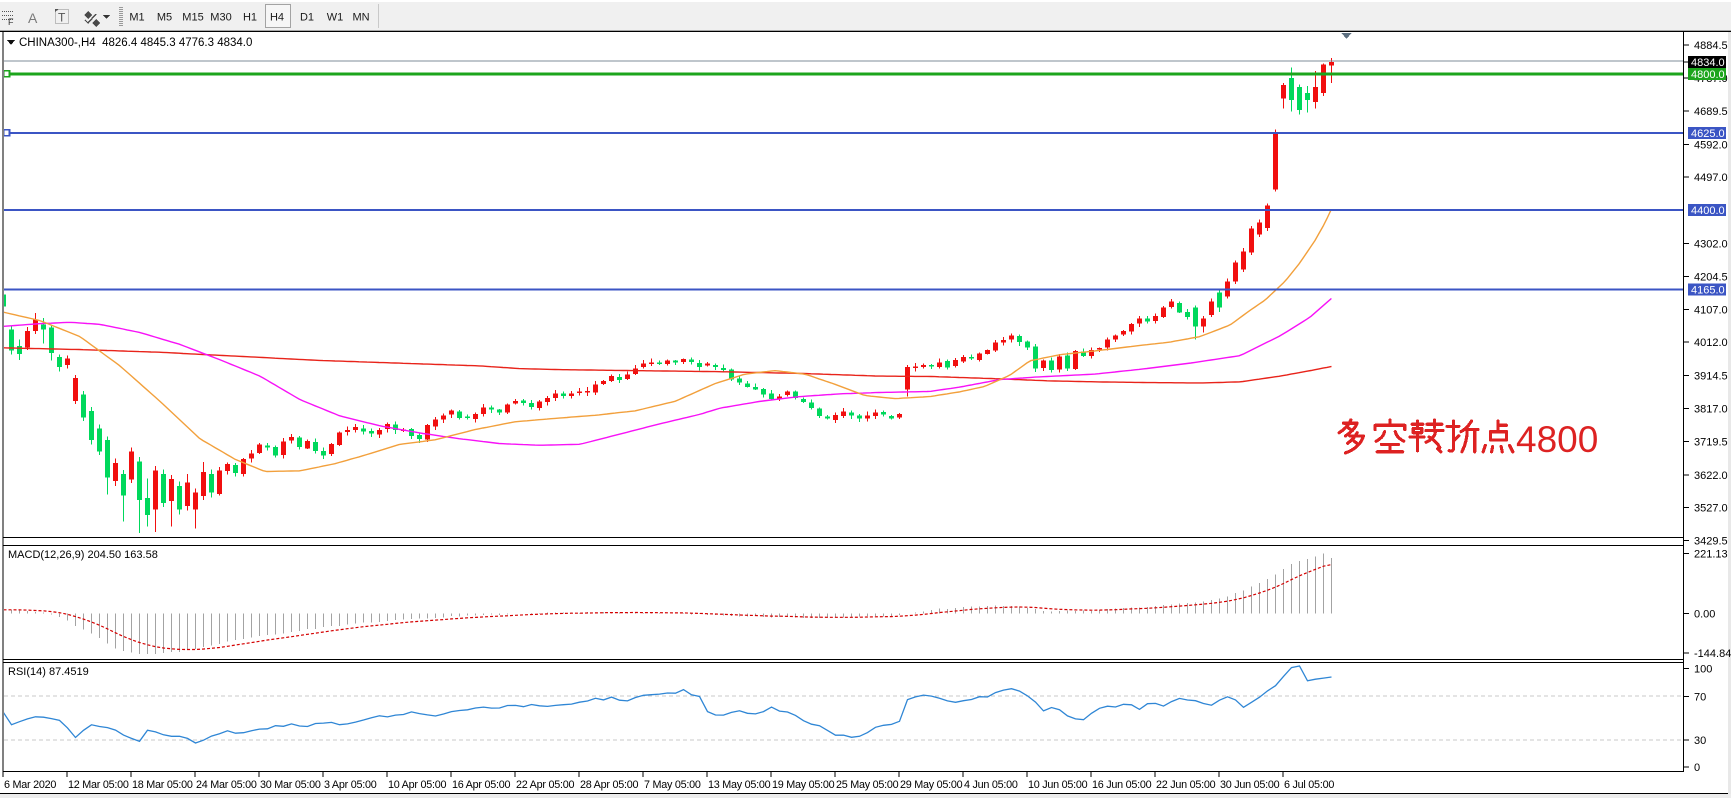  I want to click on svg-text: 0, so click(1697, 768).